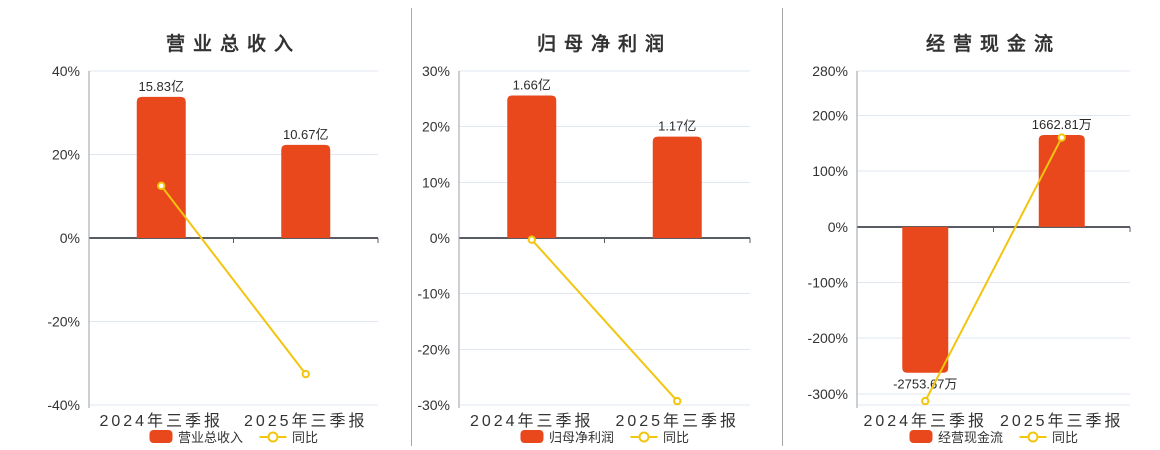  Describe the element at coordinates (604, 44) in the screenshot. I see `chart-title-net-profit: 归母净利润` at that location.